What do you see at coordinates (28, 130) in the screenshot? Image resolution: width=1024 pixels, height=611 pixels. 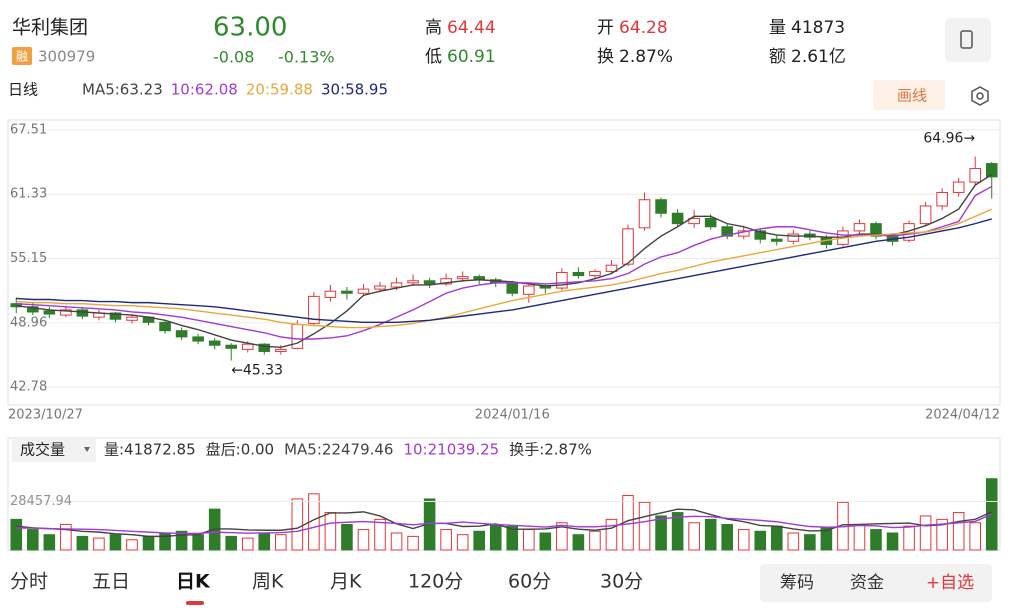 I see `y-tick-label: 67.51` at bounding box center [28, 130].